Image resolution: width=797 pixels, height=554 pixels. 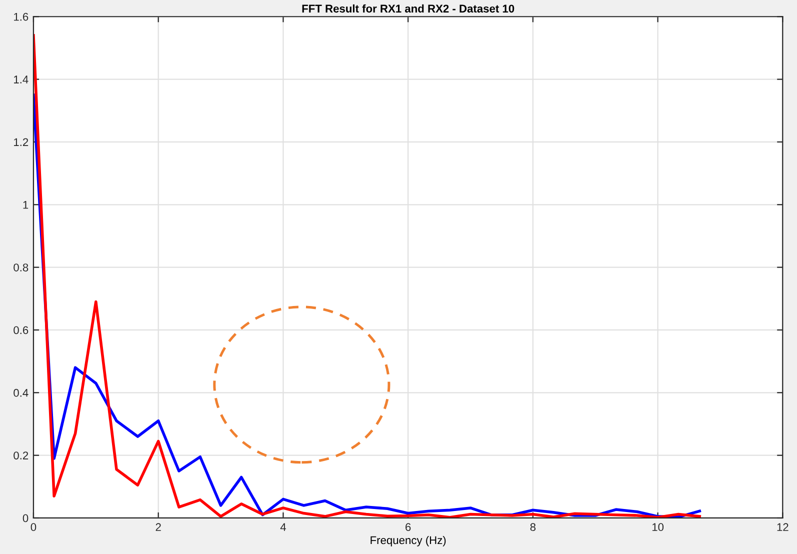 What do you see at coordinates (21, 330) in the screenshot?
I see `y-tick-label: 0.6` at bounding box center [21, 330].